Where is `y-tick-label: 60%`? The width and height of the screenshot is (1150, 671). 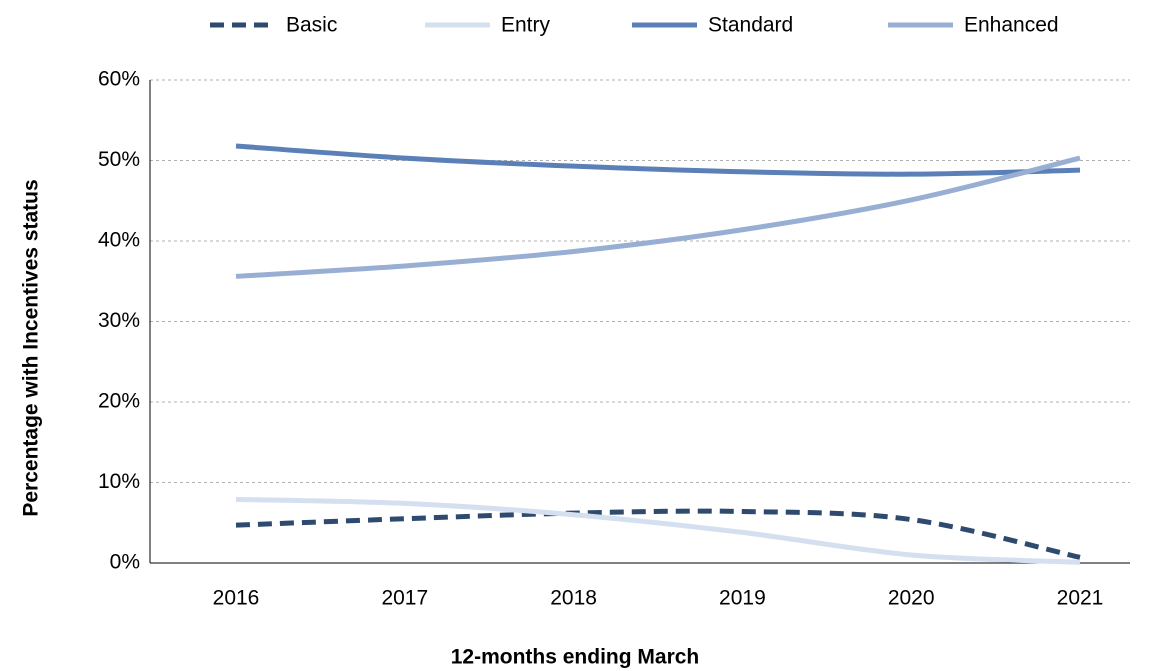 y-tick-label: 60% is located at coordinates (119, 79).